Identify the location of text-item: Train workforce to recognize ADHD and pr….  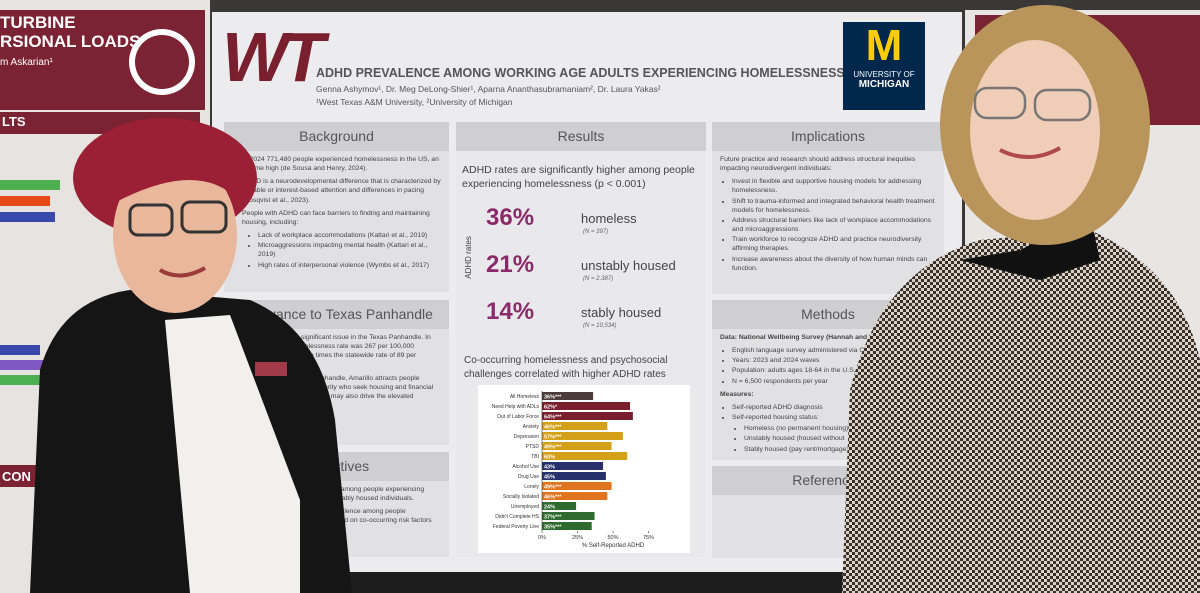
(834, 244).